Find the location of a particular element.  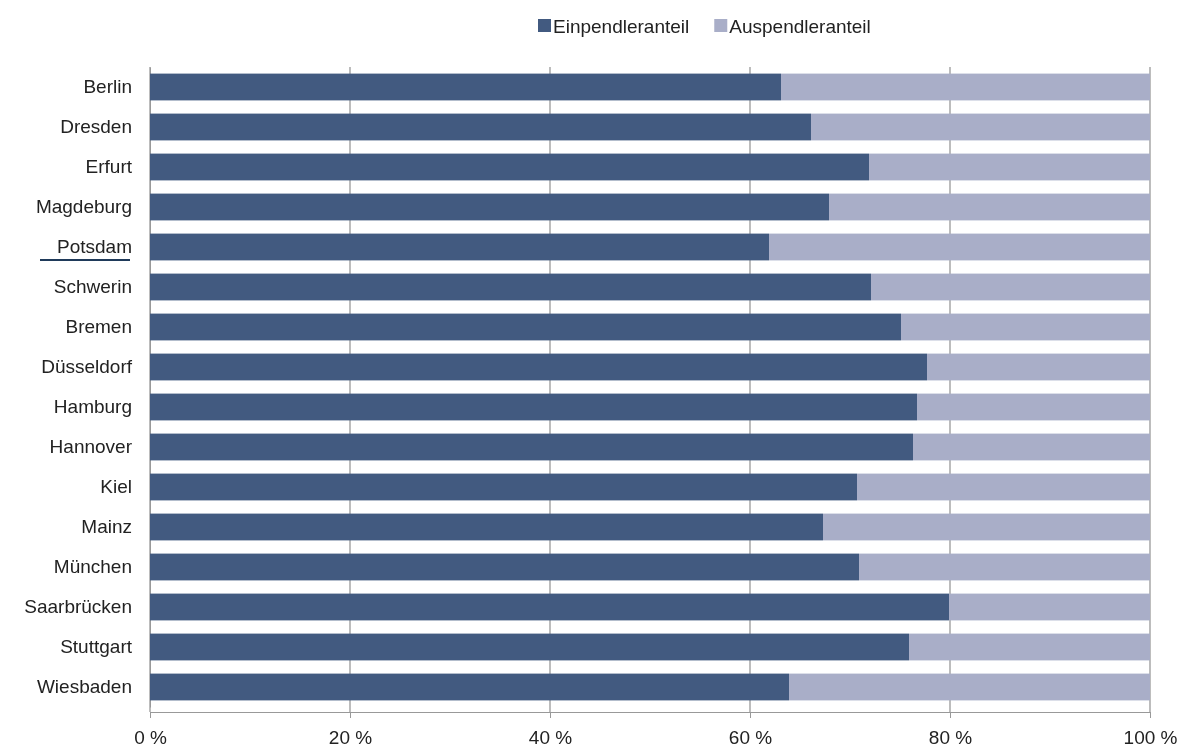

x-tick-label: 20 % is located at coordinates (350, 737).